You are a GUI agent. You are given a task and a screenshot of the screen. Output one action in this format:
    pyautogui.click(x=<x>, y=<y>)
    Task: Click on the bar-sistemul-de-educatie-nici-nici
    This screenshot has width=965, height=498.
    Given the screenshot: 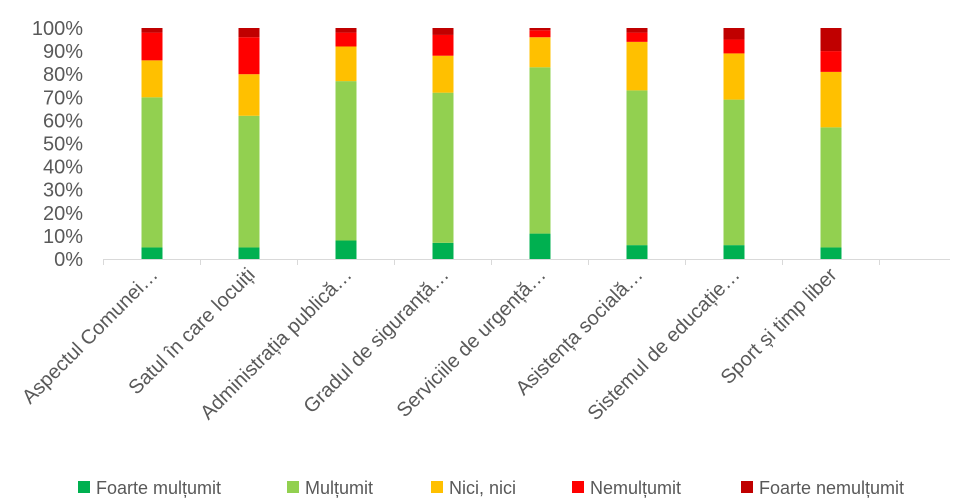 What is the action you would take?
    pyautogui.click(x=734, y=76)
    